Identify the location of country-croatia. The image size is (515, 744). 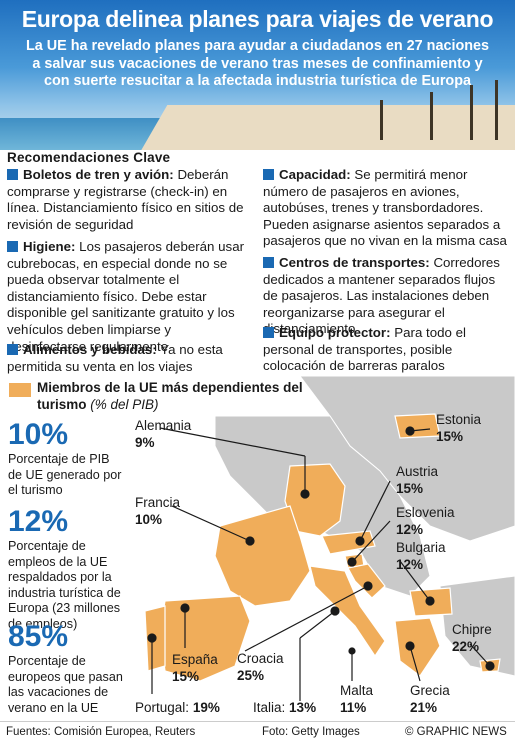
(366, 581).